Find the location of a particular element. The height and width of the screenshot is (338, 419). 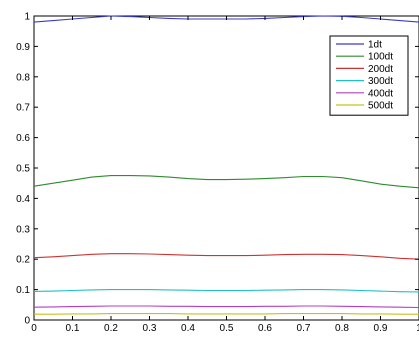

legend-box is located at coordinates (369, 75).